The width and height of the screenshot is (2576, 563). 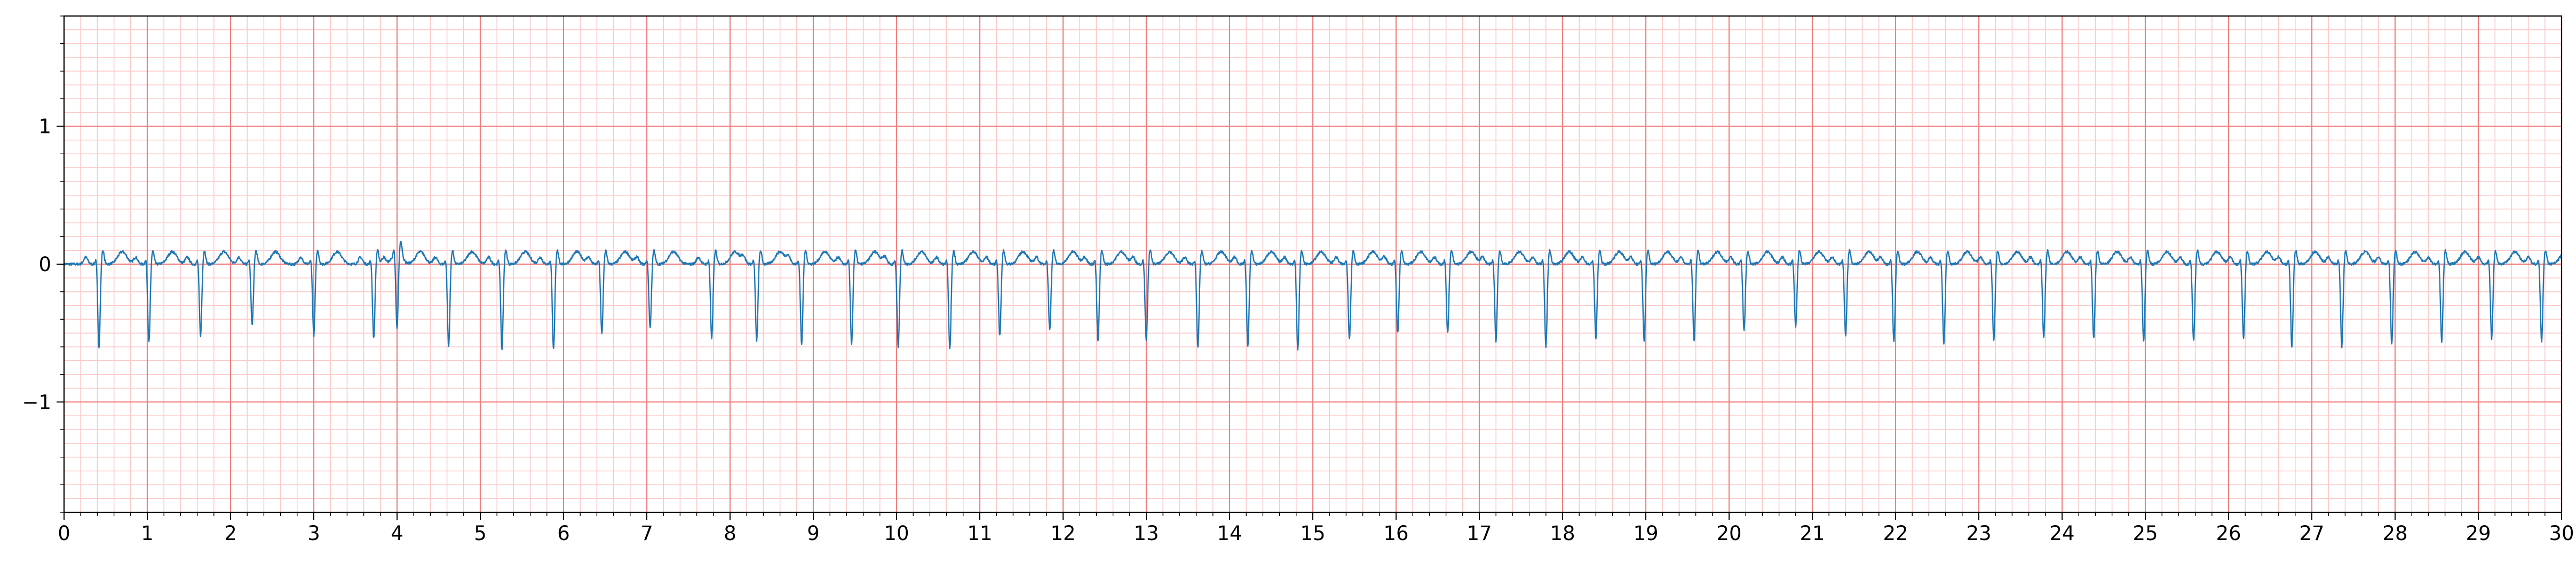 I want to click on x-tick-label: 25, so click(x=2145, y=533).